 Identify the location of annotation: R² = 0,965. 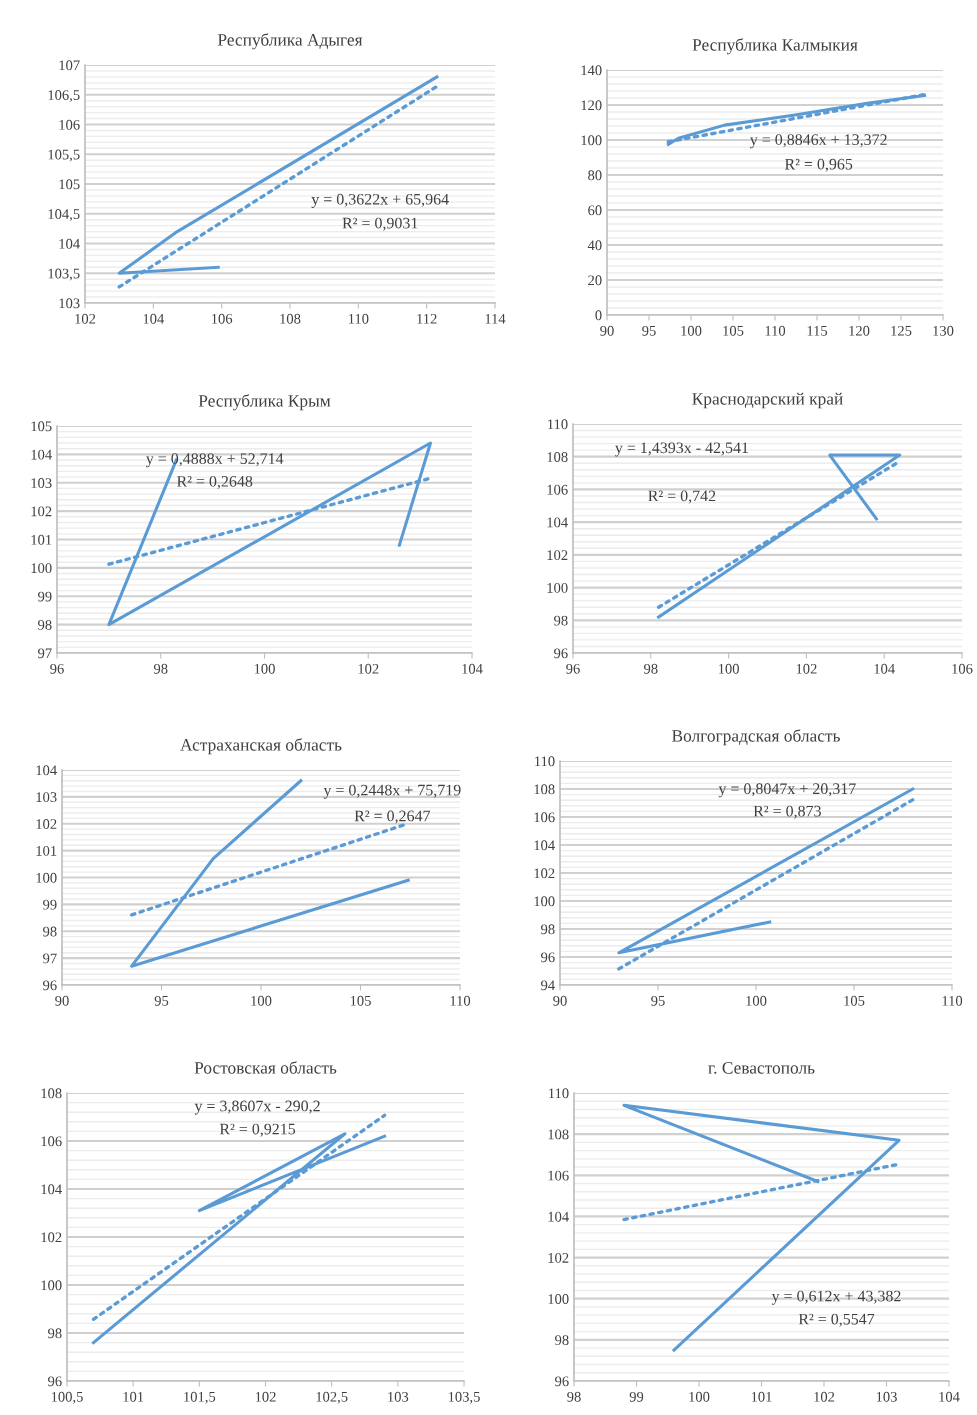
(818, 165).